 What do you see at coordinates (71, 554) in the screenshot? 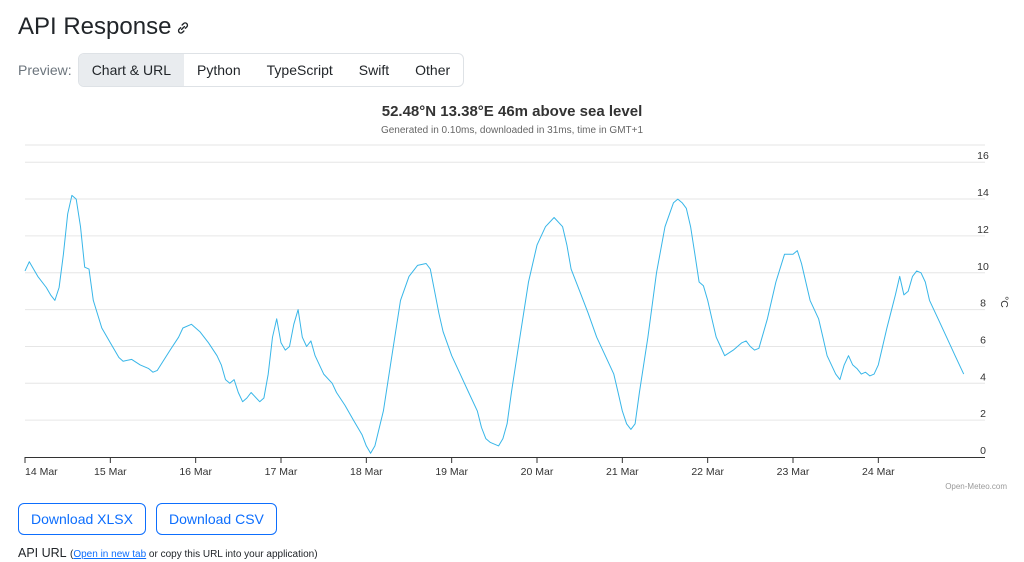
I see `api-url-open-paren: (` at bounding box center [71, 554].